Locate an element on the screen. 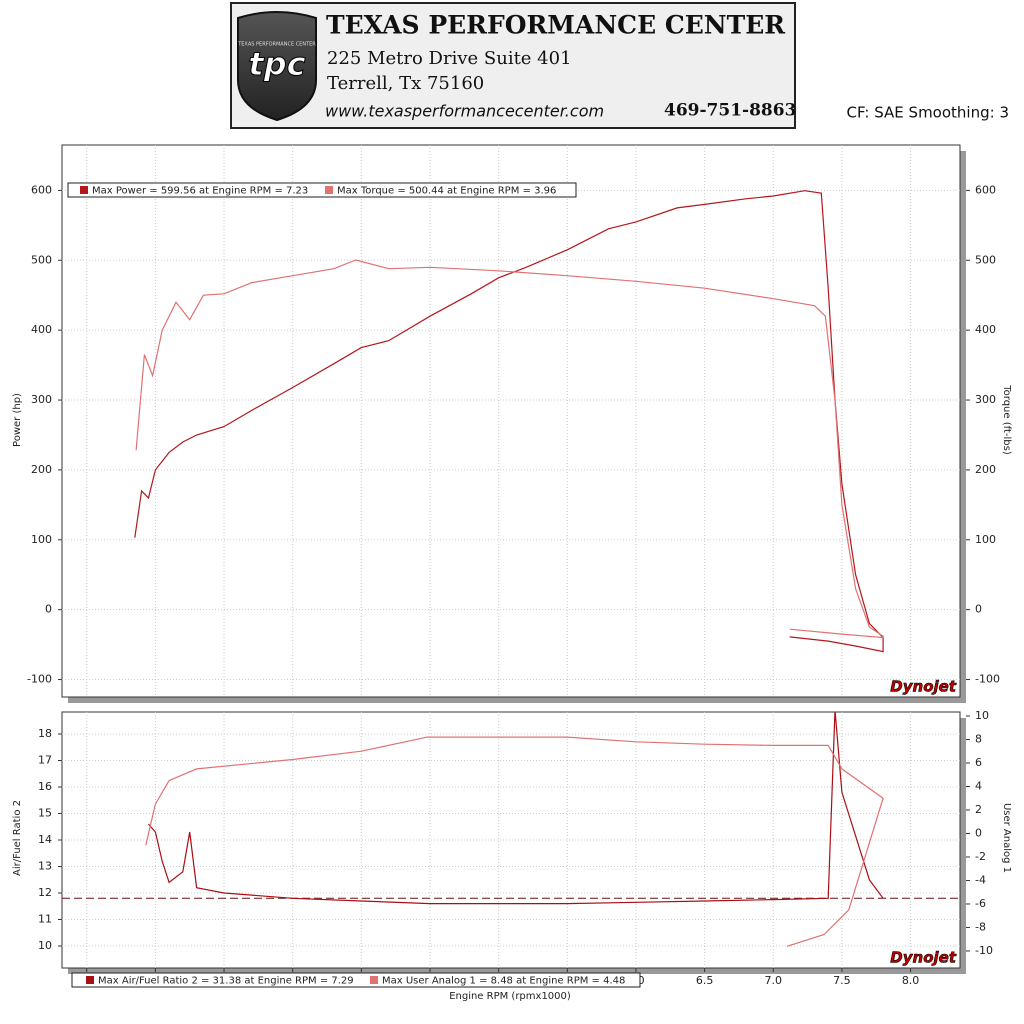 This screenshot has width=1024, height=1024. y-tick-label: 0 is located at coordinates (48, 609).